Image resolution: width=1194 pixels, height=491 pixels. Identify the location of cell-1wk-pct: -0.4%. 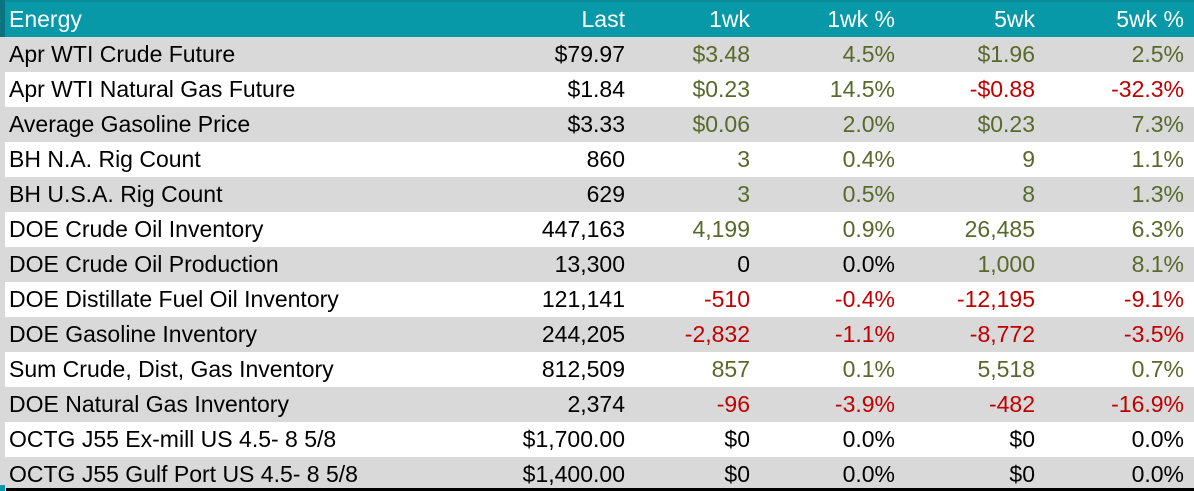
(832, 299).